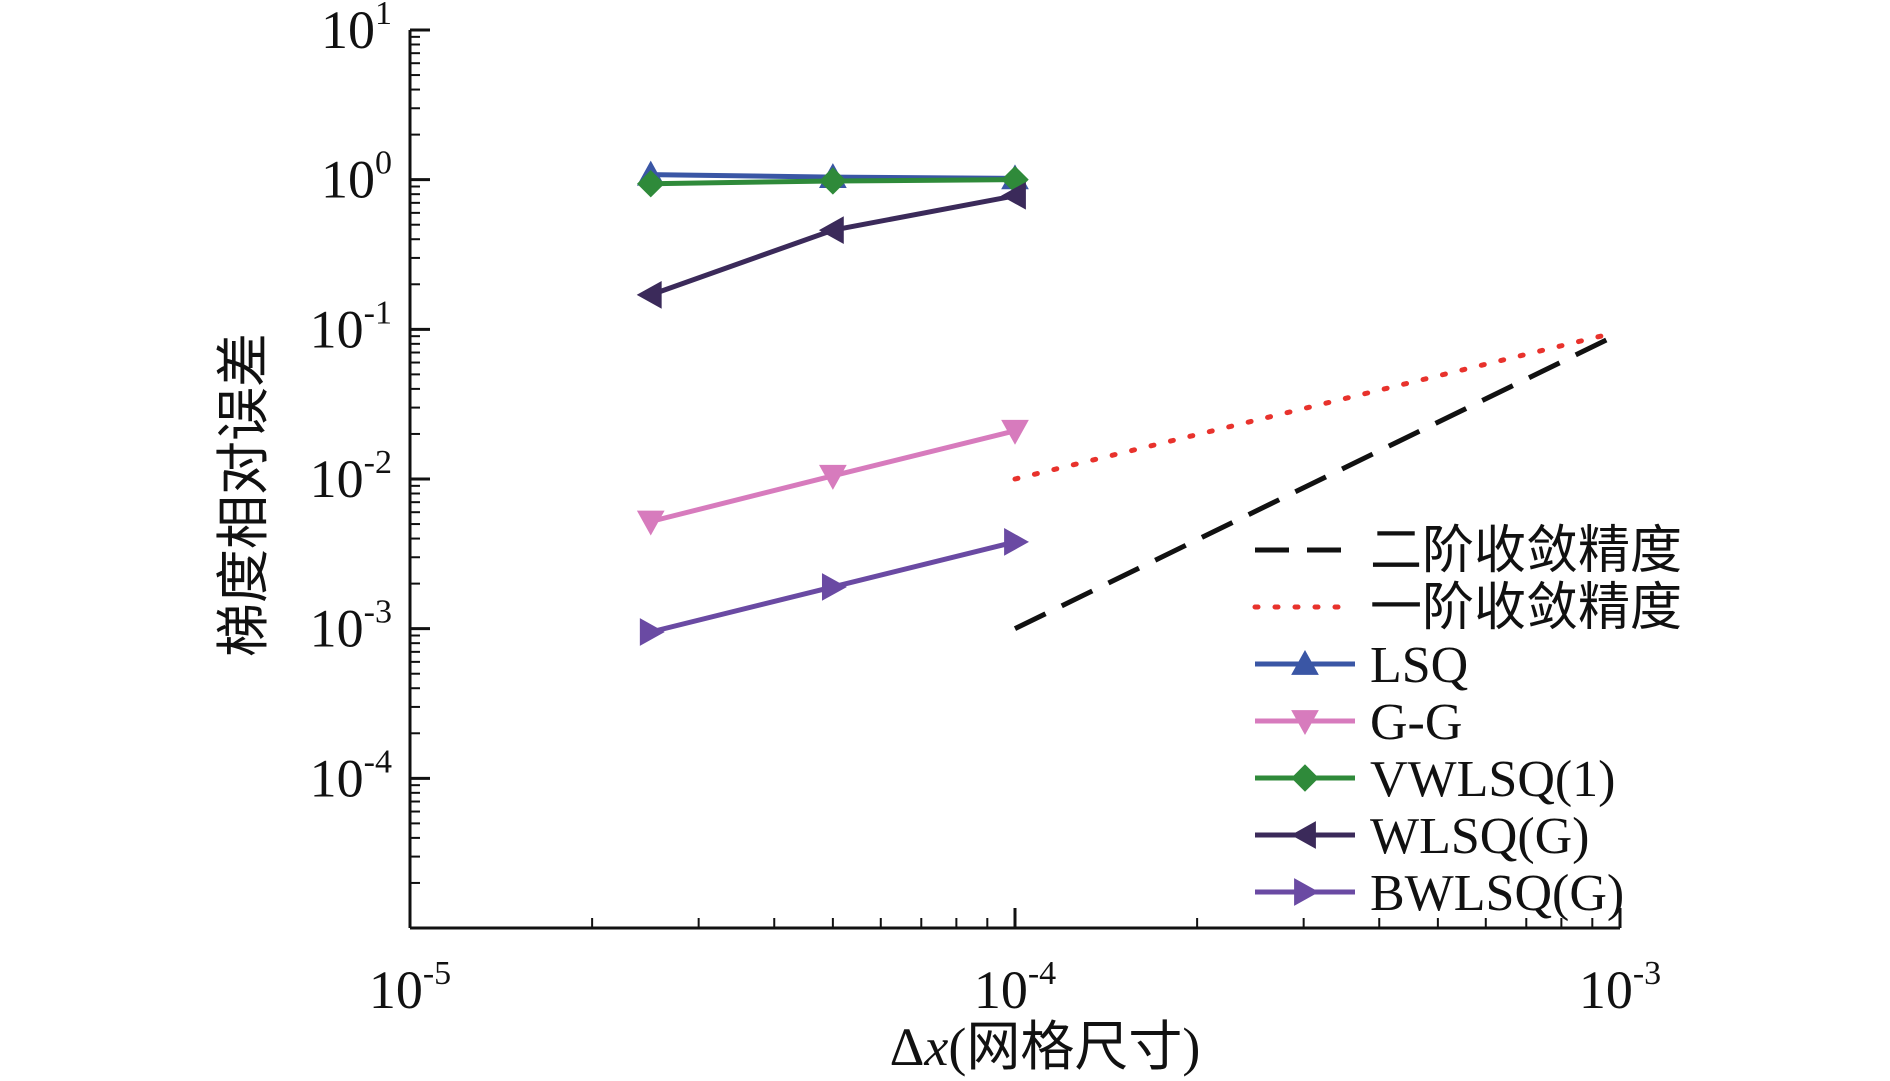  What do you see at coordinates (1620, 987) in the screenshot?
I see `x-tick-label: 10⁻³` at bounding box center [1620, 987].